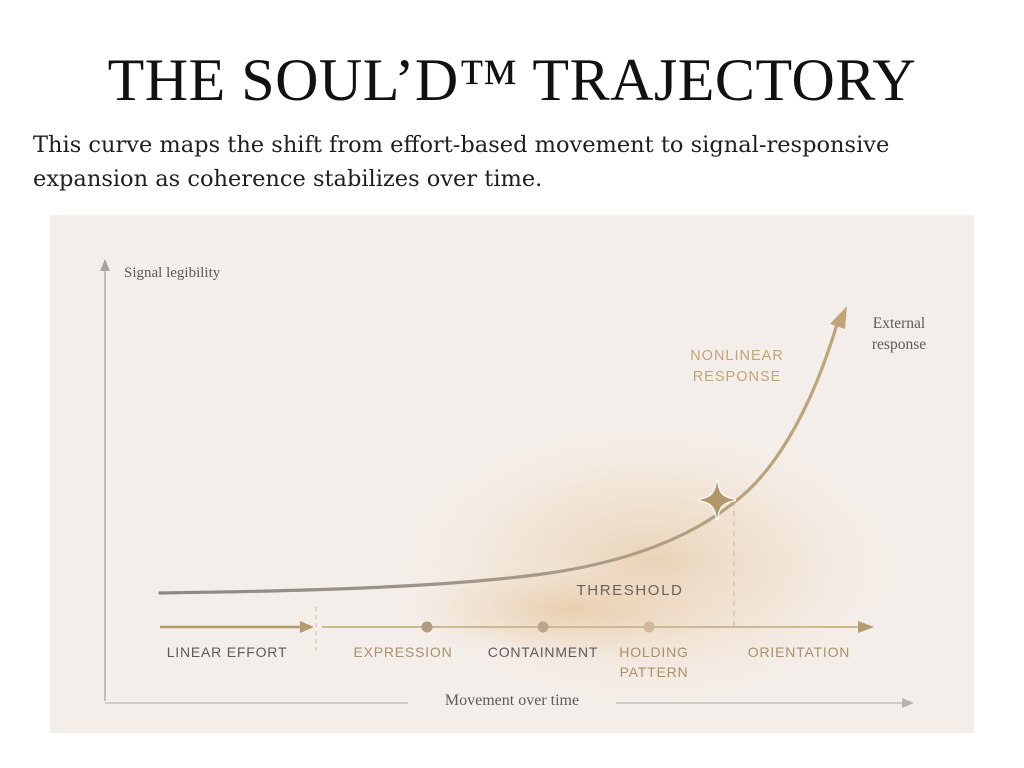  Describe the element at coordinates (799, 652) in the screenshot. I see `stage-label-orientation: ORIENTATION` at that location.